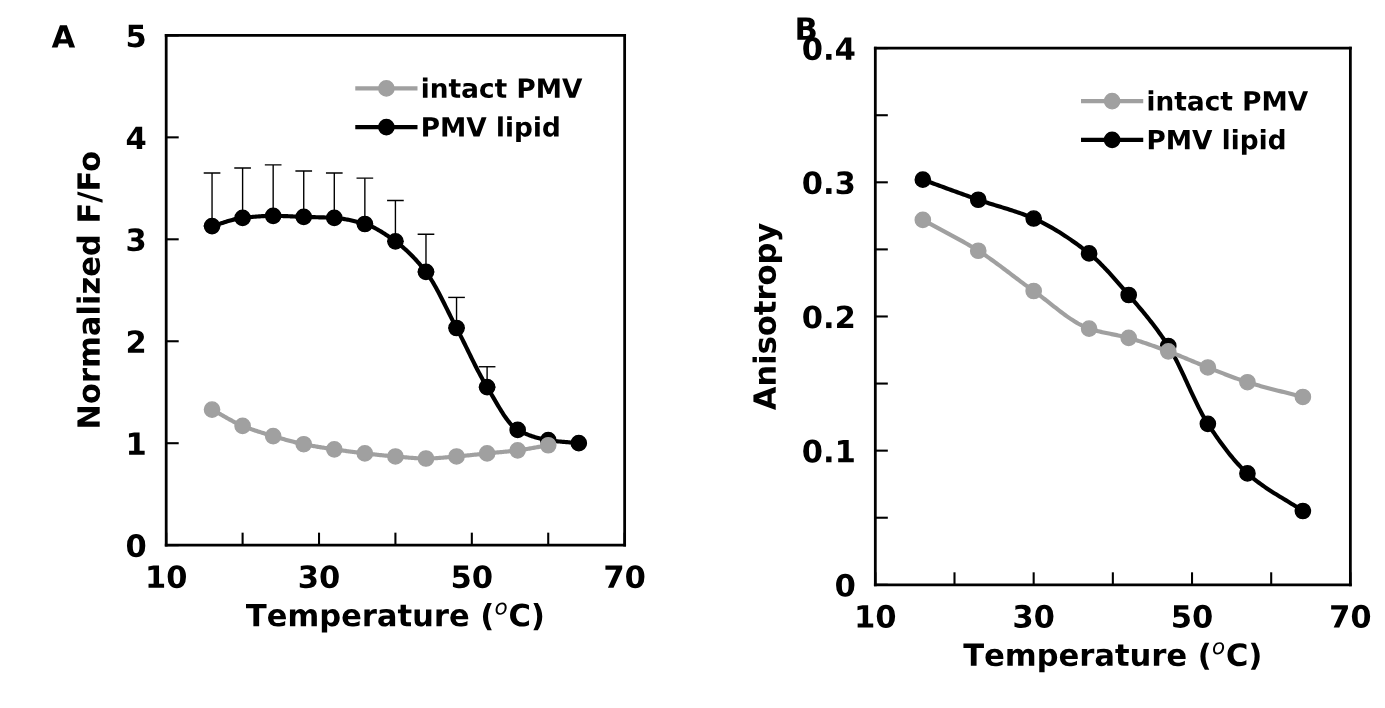 Image resolution: width=1385 pixels, height=708 pixels. What do you see at coordinates (767, 317) in the screenshot?
I see `y-axis-title: Anisotropy` at bounding box center [767, 317].